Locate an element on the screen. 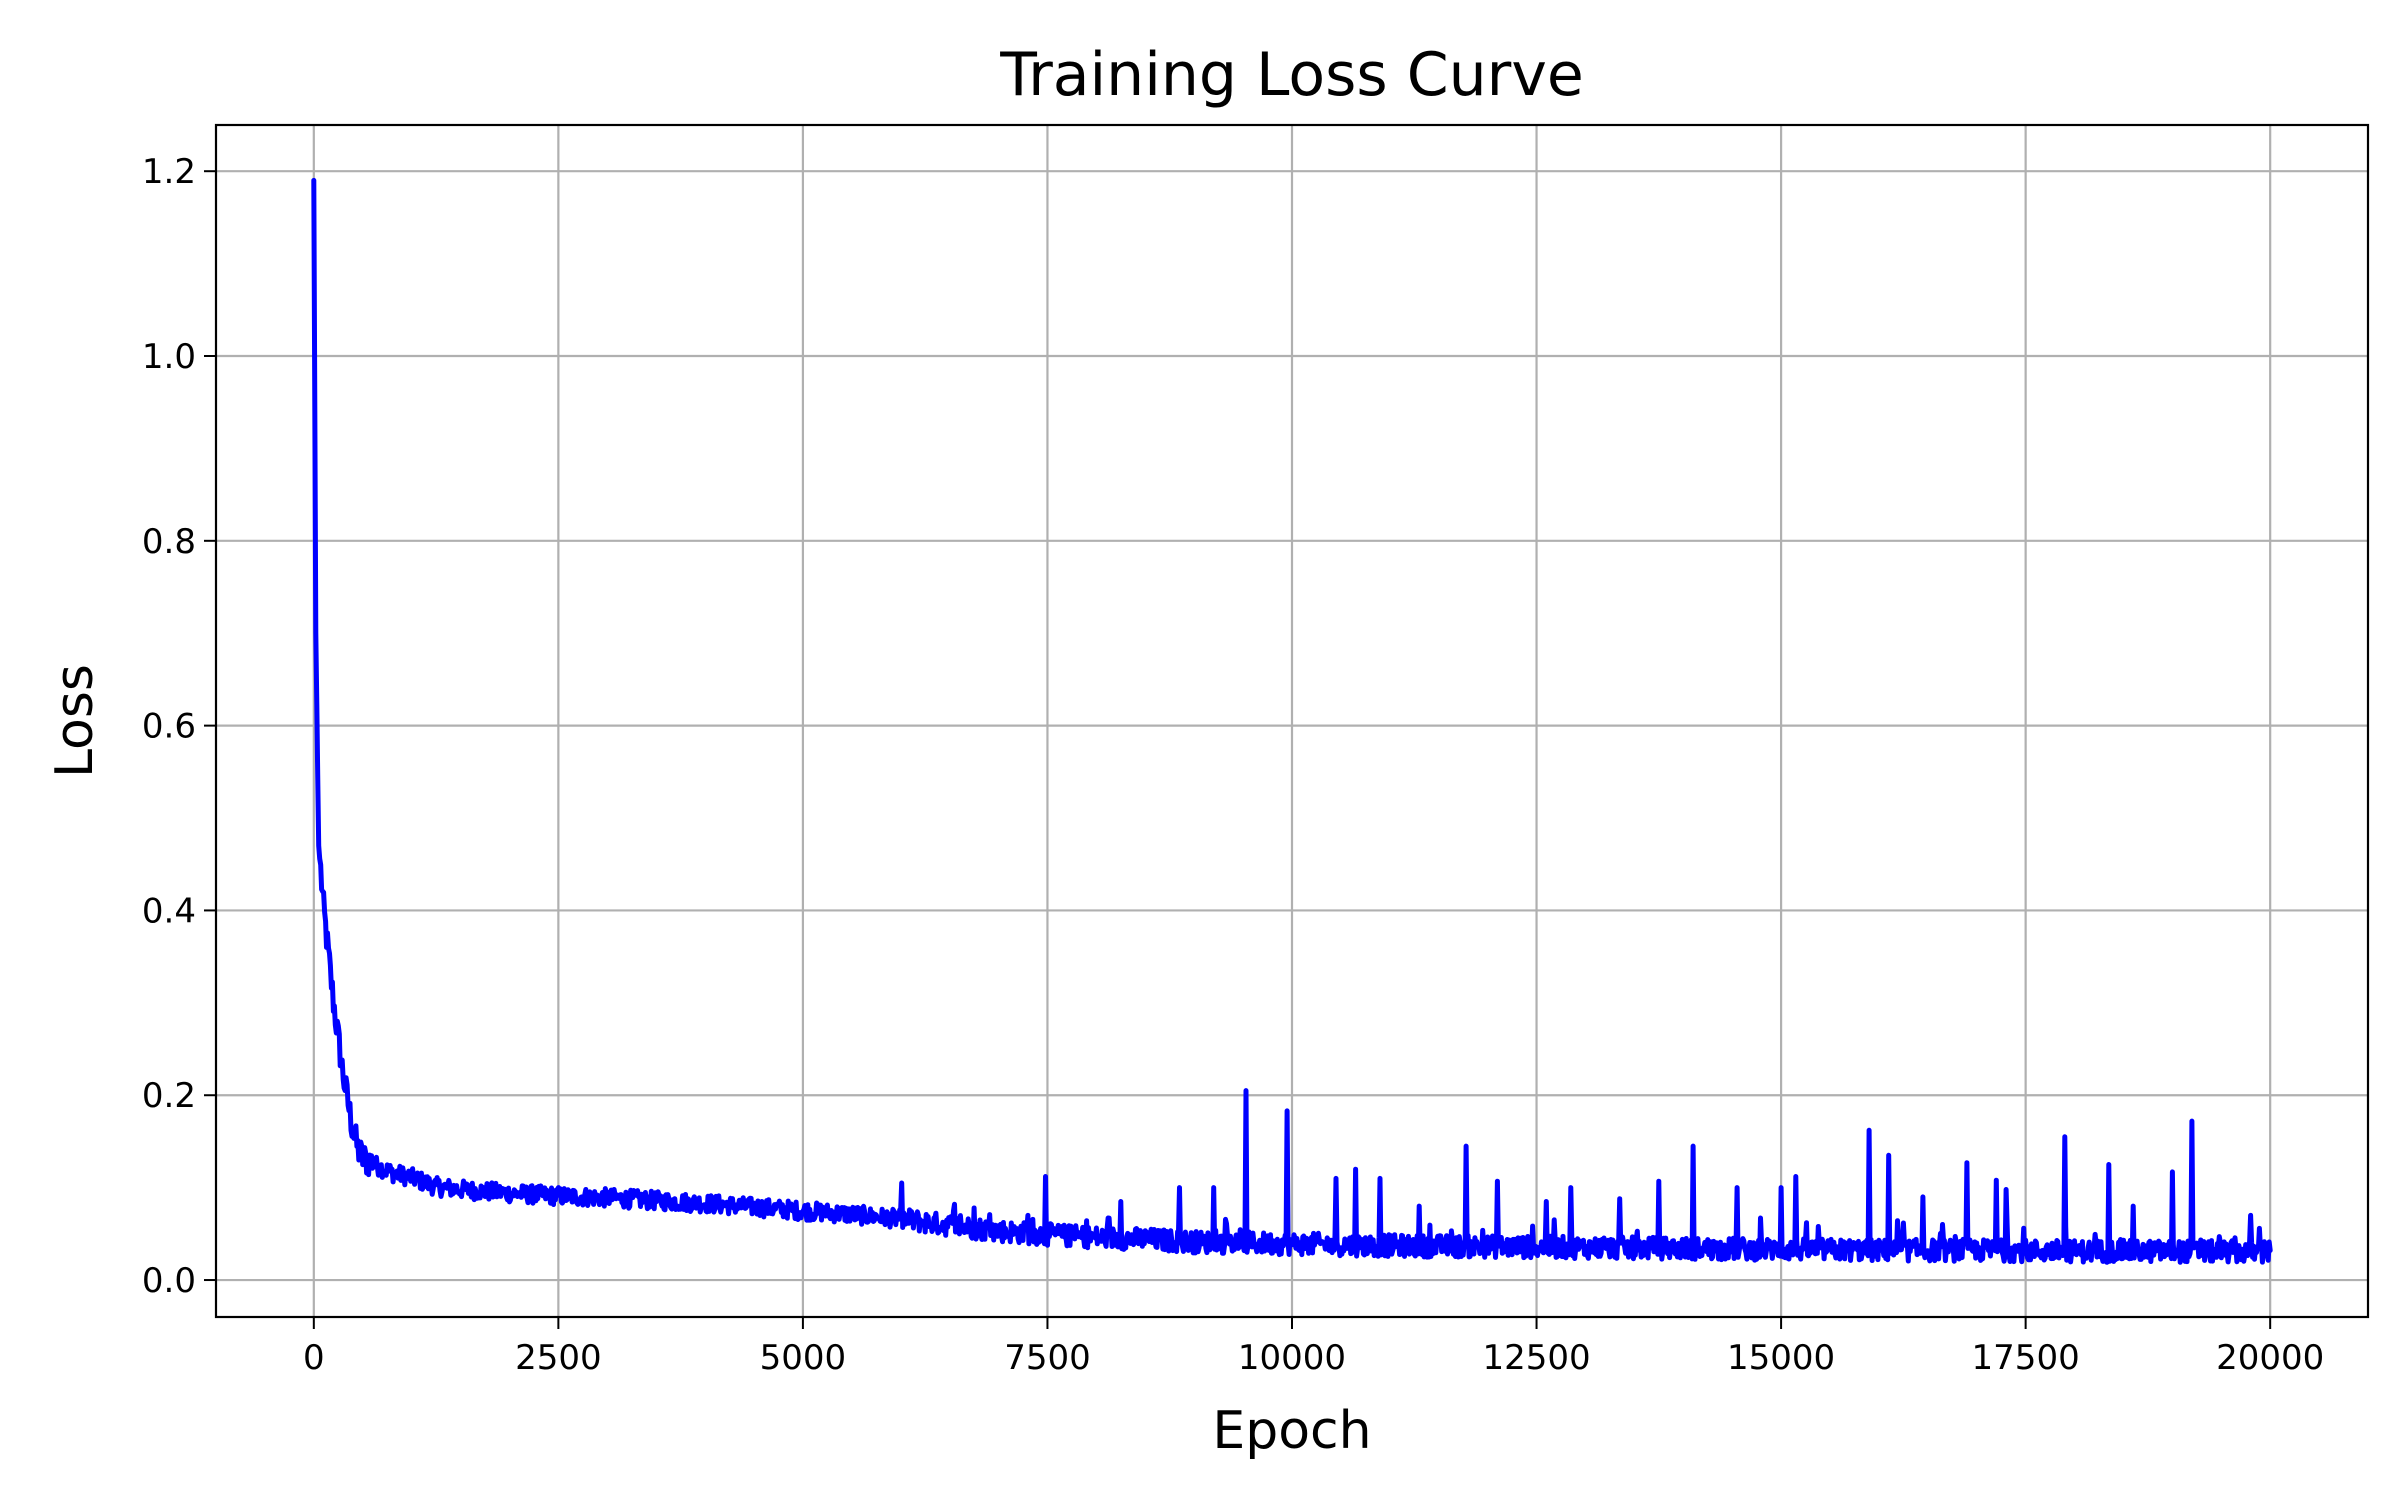 The height and width of the screenshot is (1500, 2400). x-tick-label: 7500 is located at coordinates (1047, 1358).